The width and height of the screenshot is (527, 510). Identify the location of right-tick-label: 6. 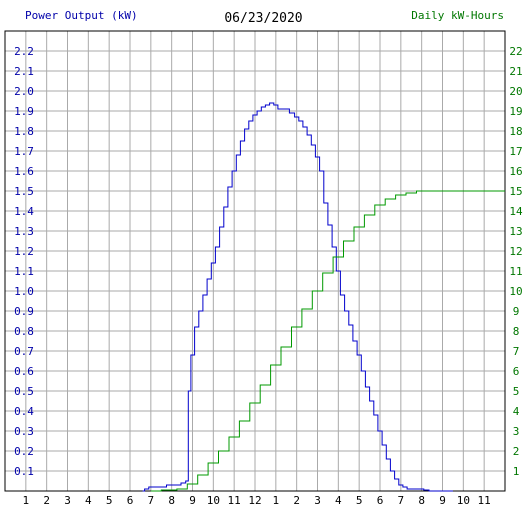
(516, 371).